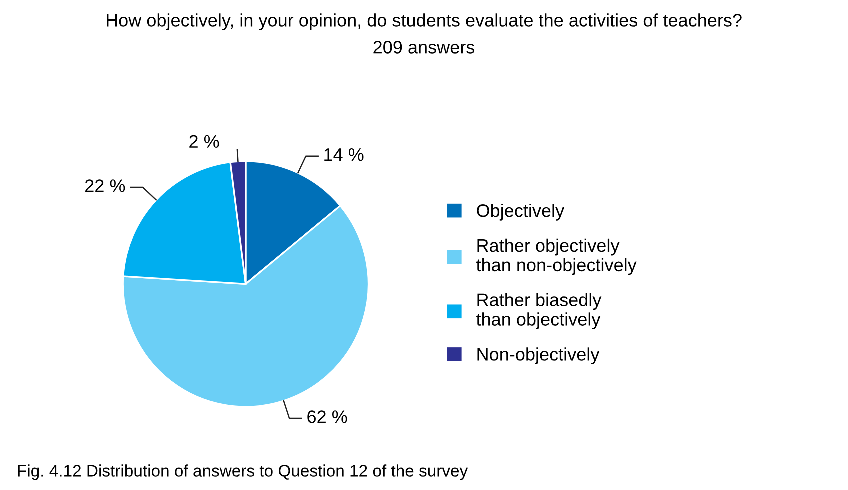 Image resolution: width=848 pixels, height=490 pixels. Describe the element at coordinates (556, 257) in the screenshot. I see `legend-label: Rather objectively than non-objectively` at that location.